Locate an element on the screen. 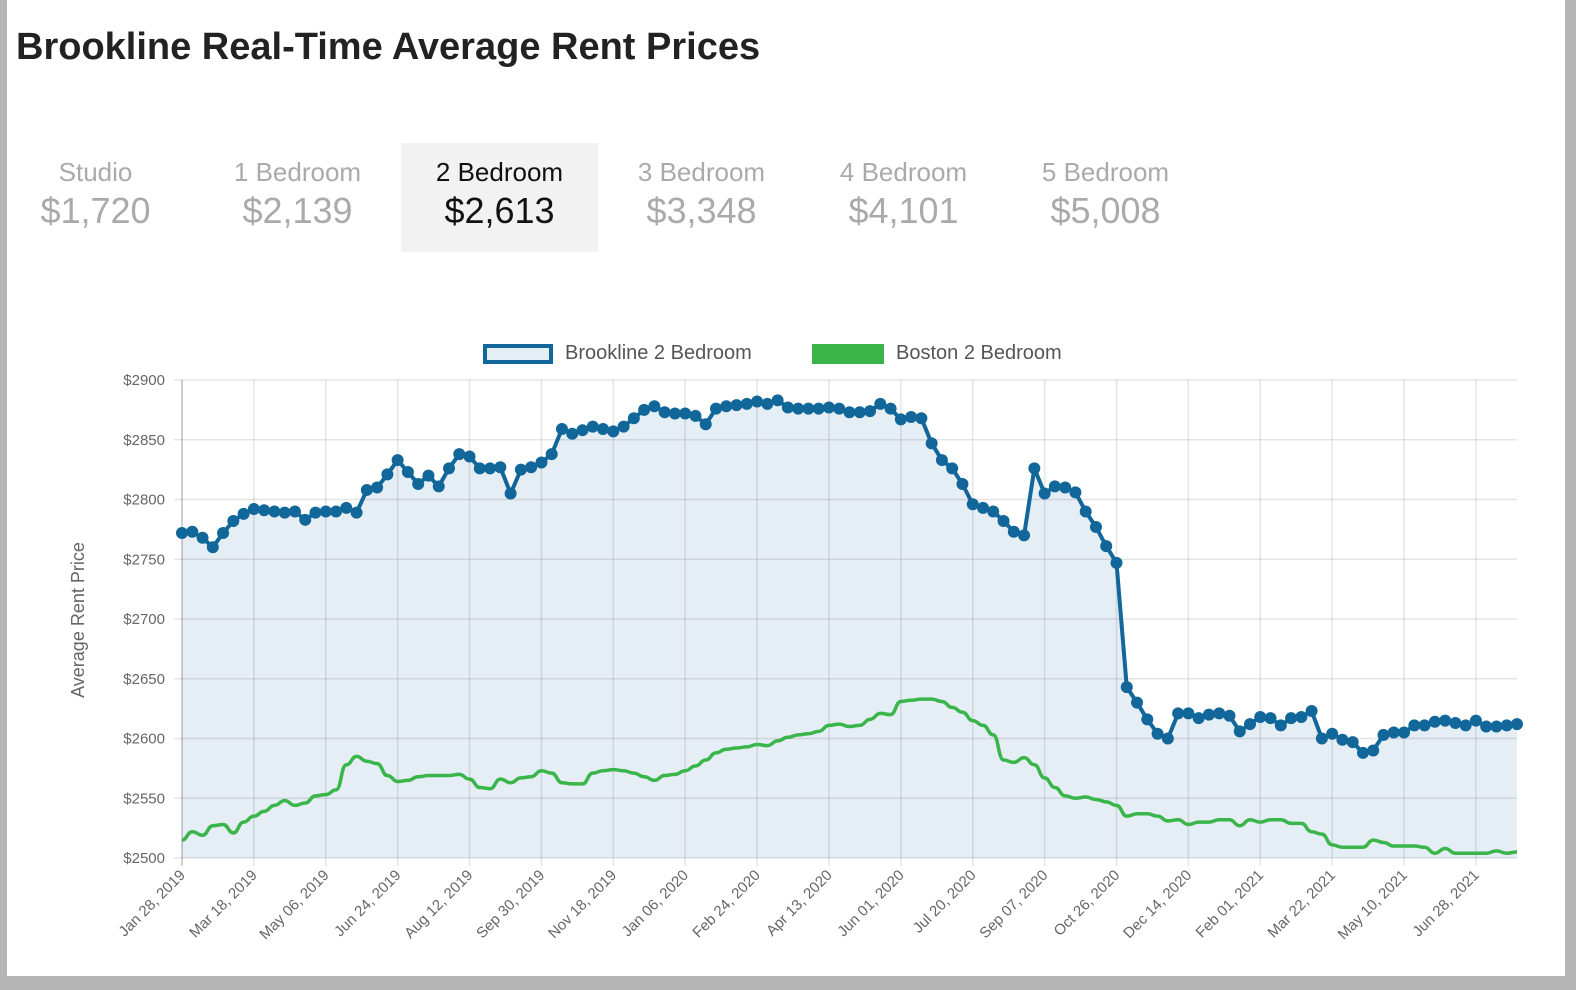 The image size is (1576, 990). tab-label: 1 Bedroom is located at coordinates (297, 172).